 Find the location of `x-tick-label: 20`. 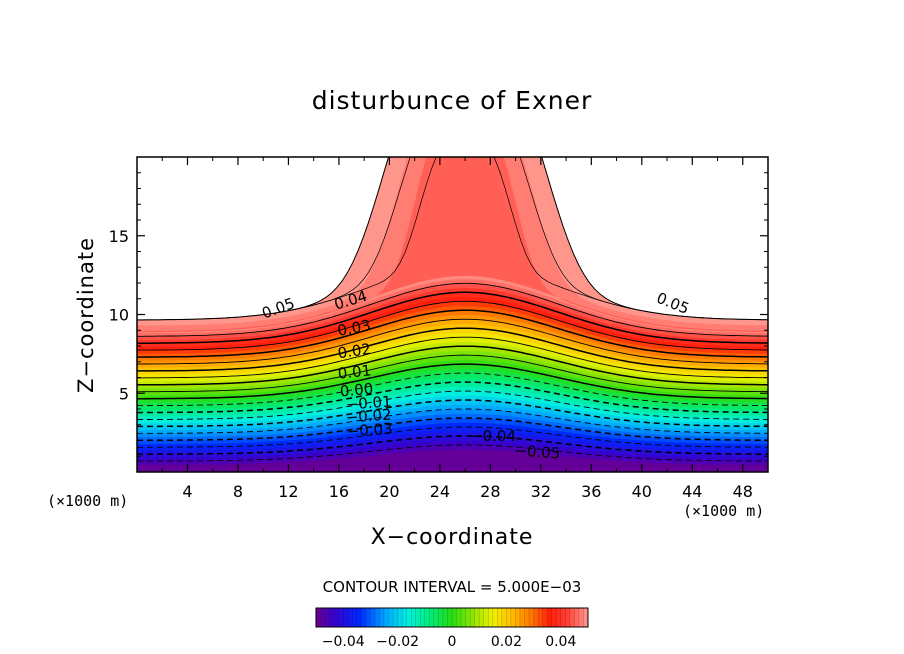

x-tick-label: 20 is located at coordinates (389, 491).